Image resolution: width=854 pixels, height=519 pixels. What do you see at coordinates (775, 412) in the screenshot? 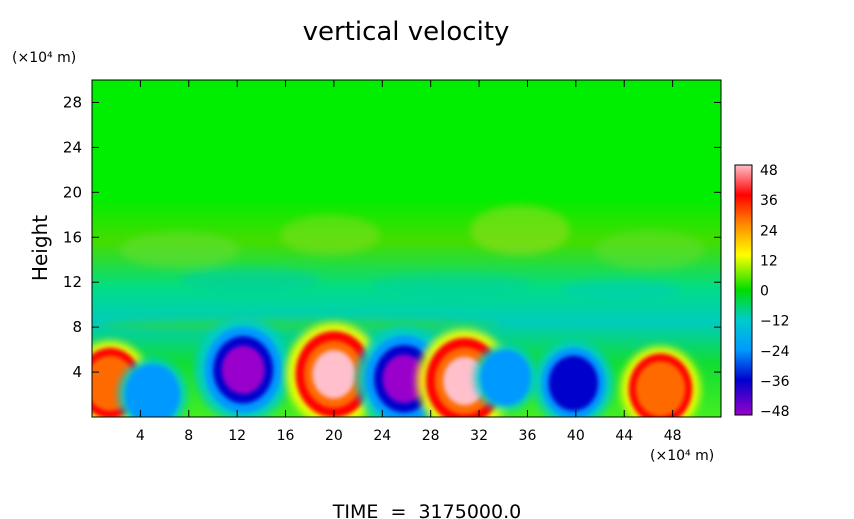
I see `colorbar-tick-label: −48` at bounding box center [775, 412].